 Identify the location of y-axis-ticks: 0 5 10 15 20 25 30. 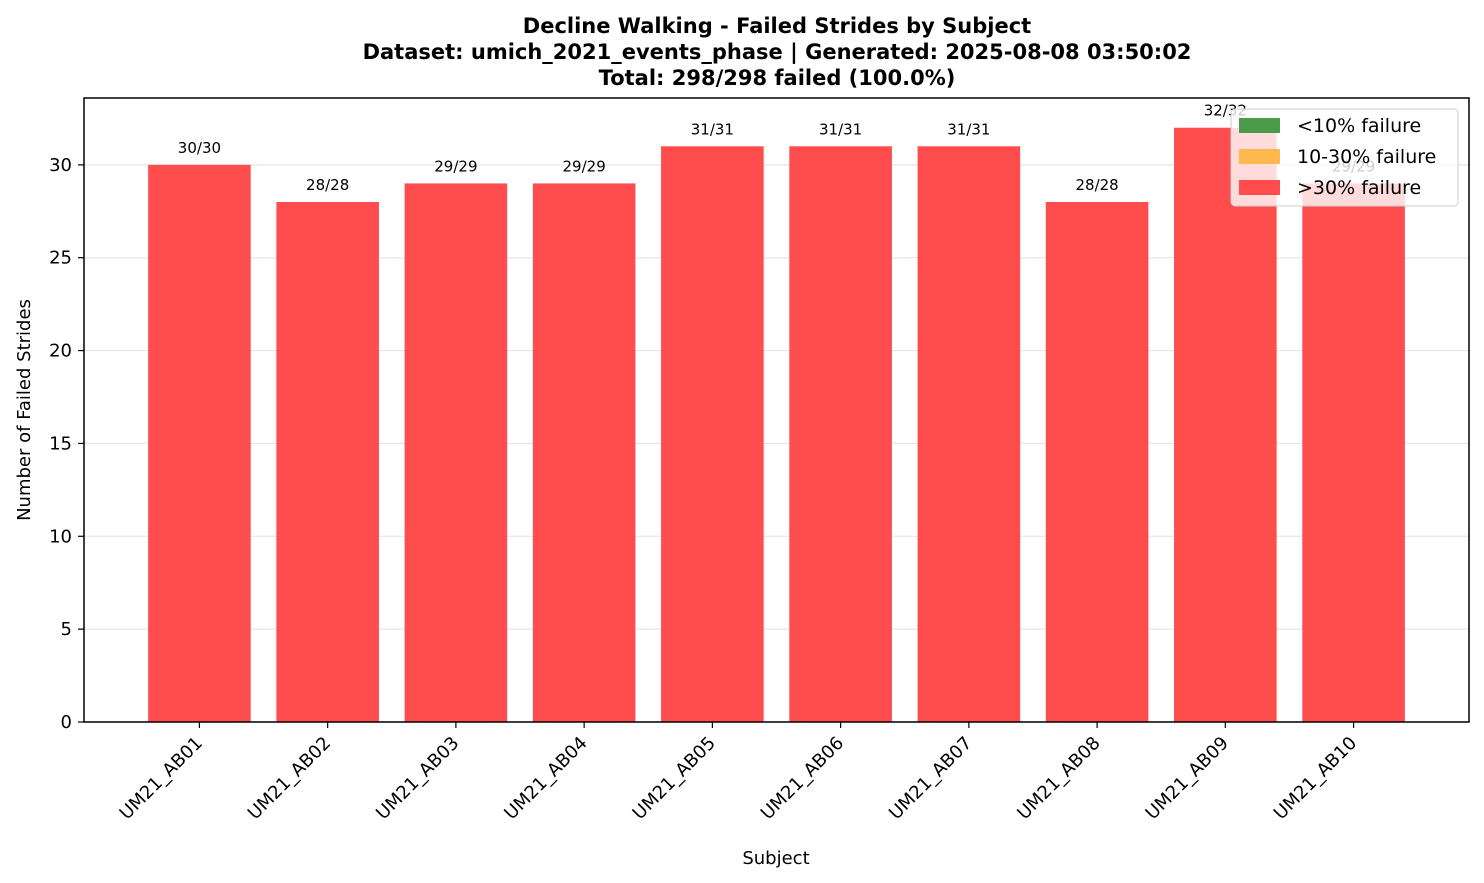
(66, 444).